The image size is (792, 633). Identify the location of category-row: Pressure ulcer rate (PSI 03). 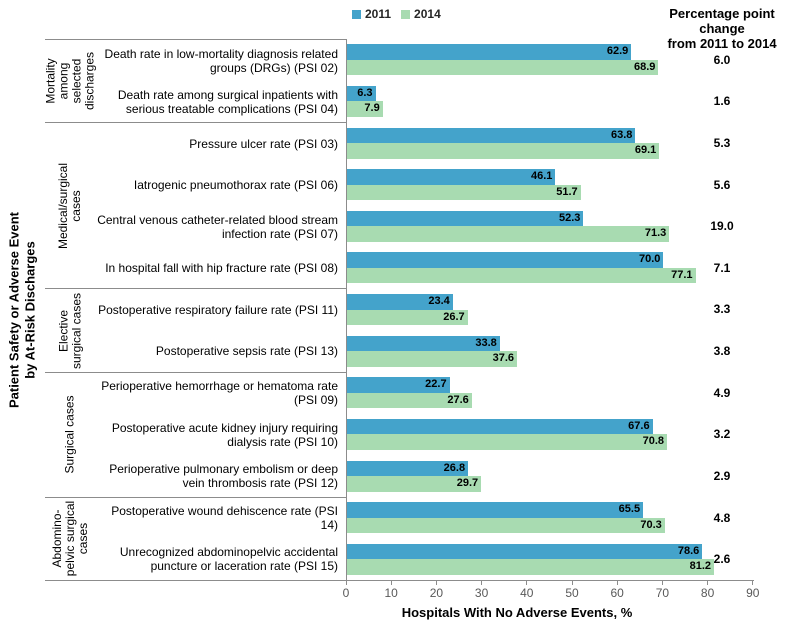
(220, 143).